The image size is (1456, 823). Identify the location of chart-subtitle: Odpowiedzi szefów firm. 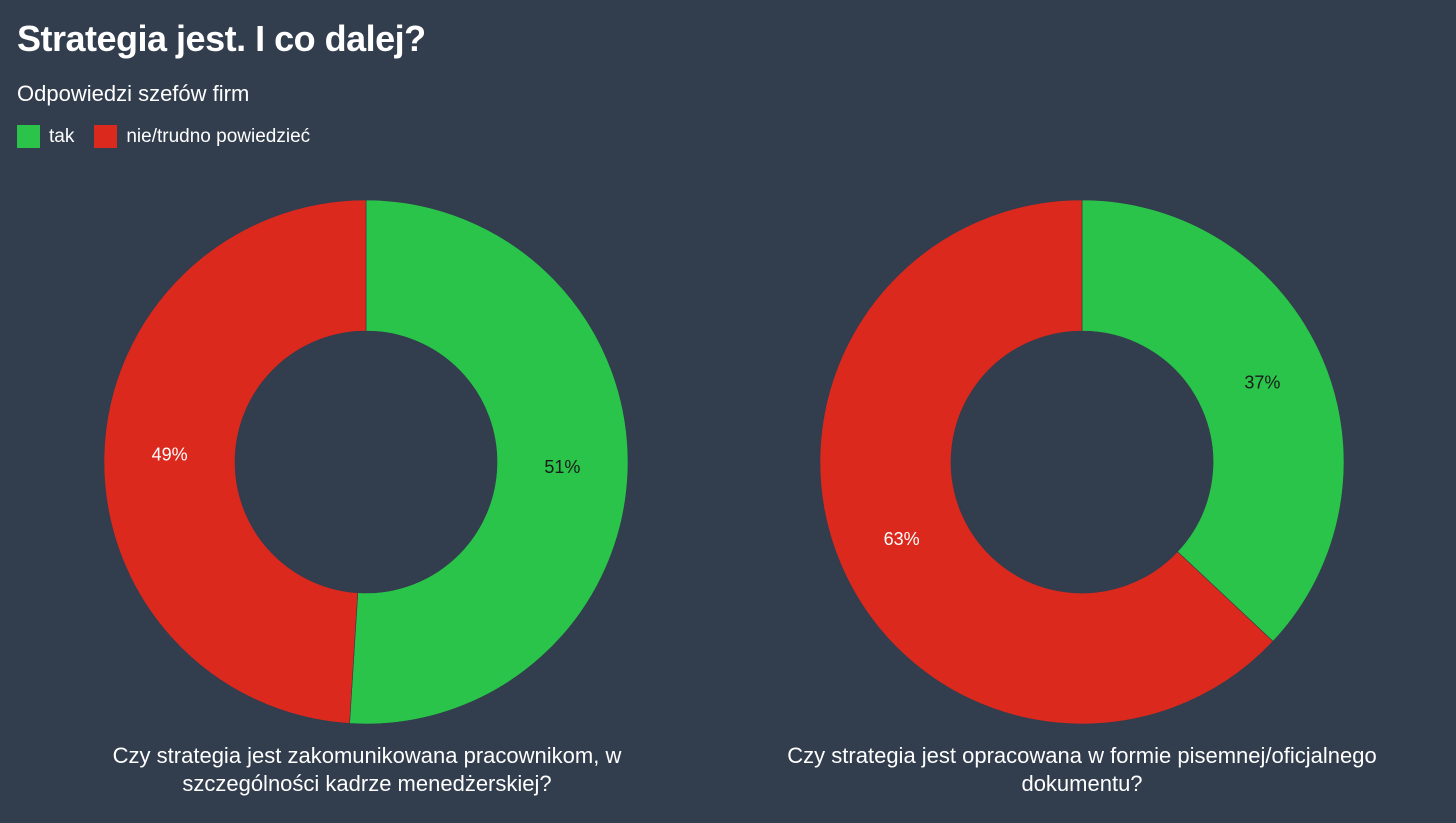
(133, 93).